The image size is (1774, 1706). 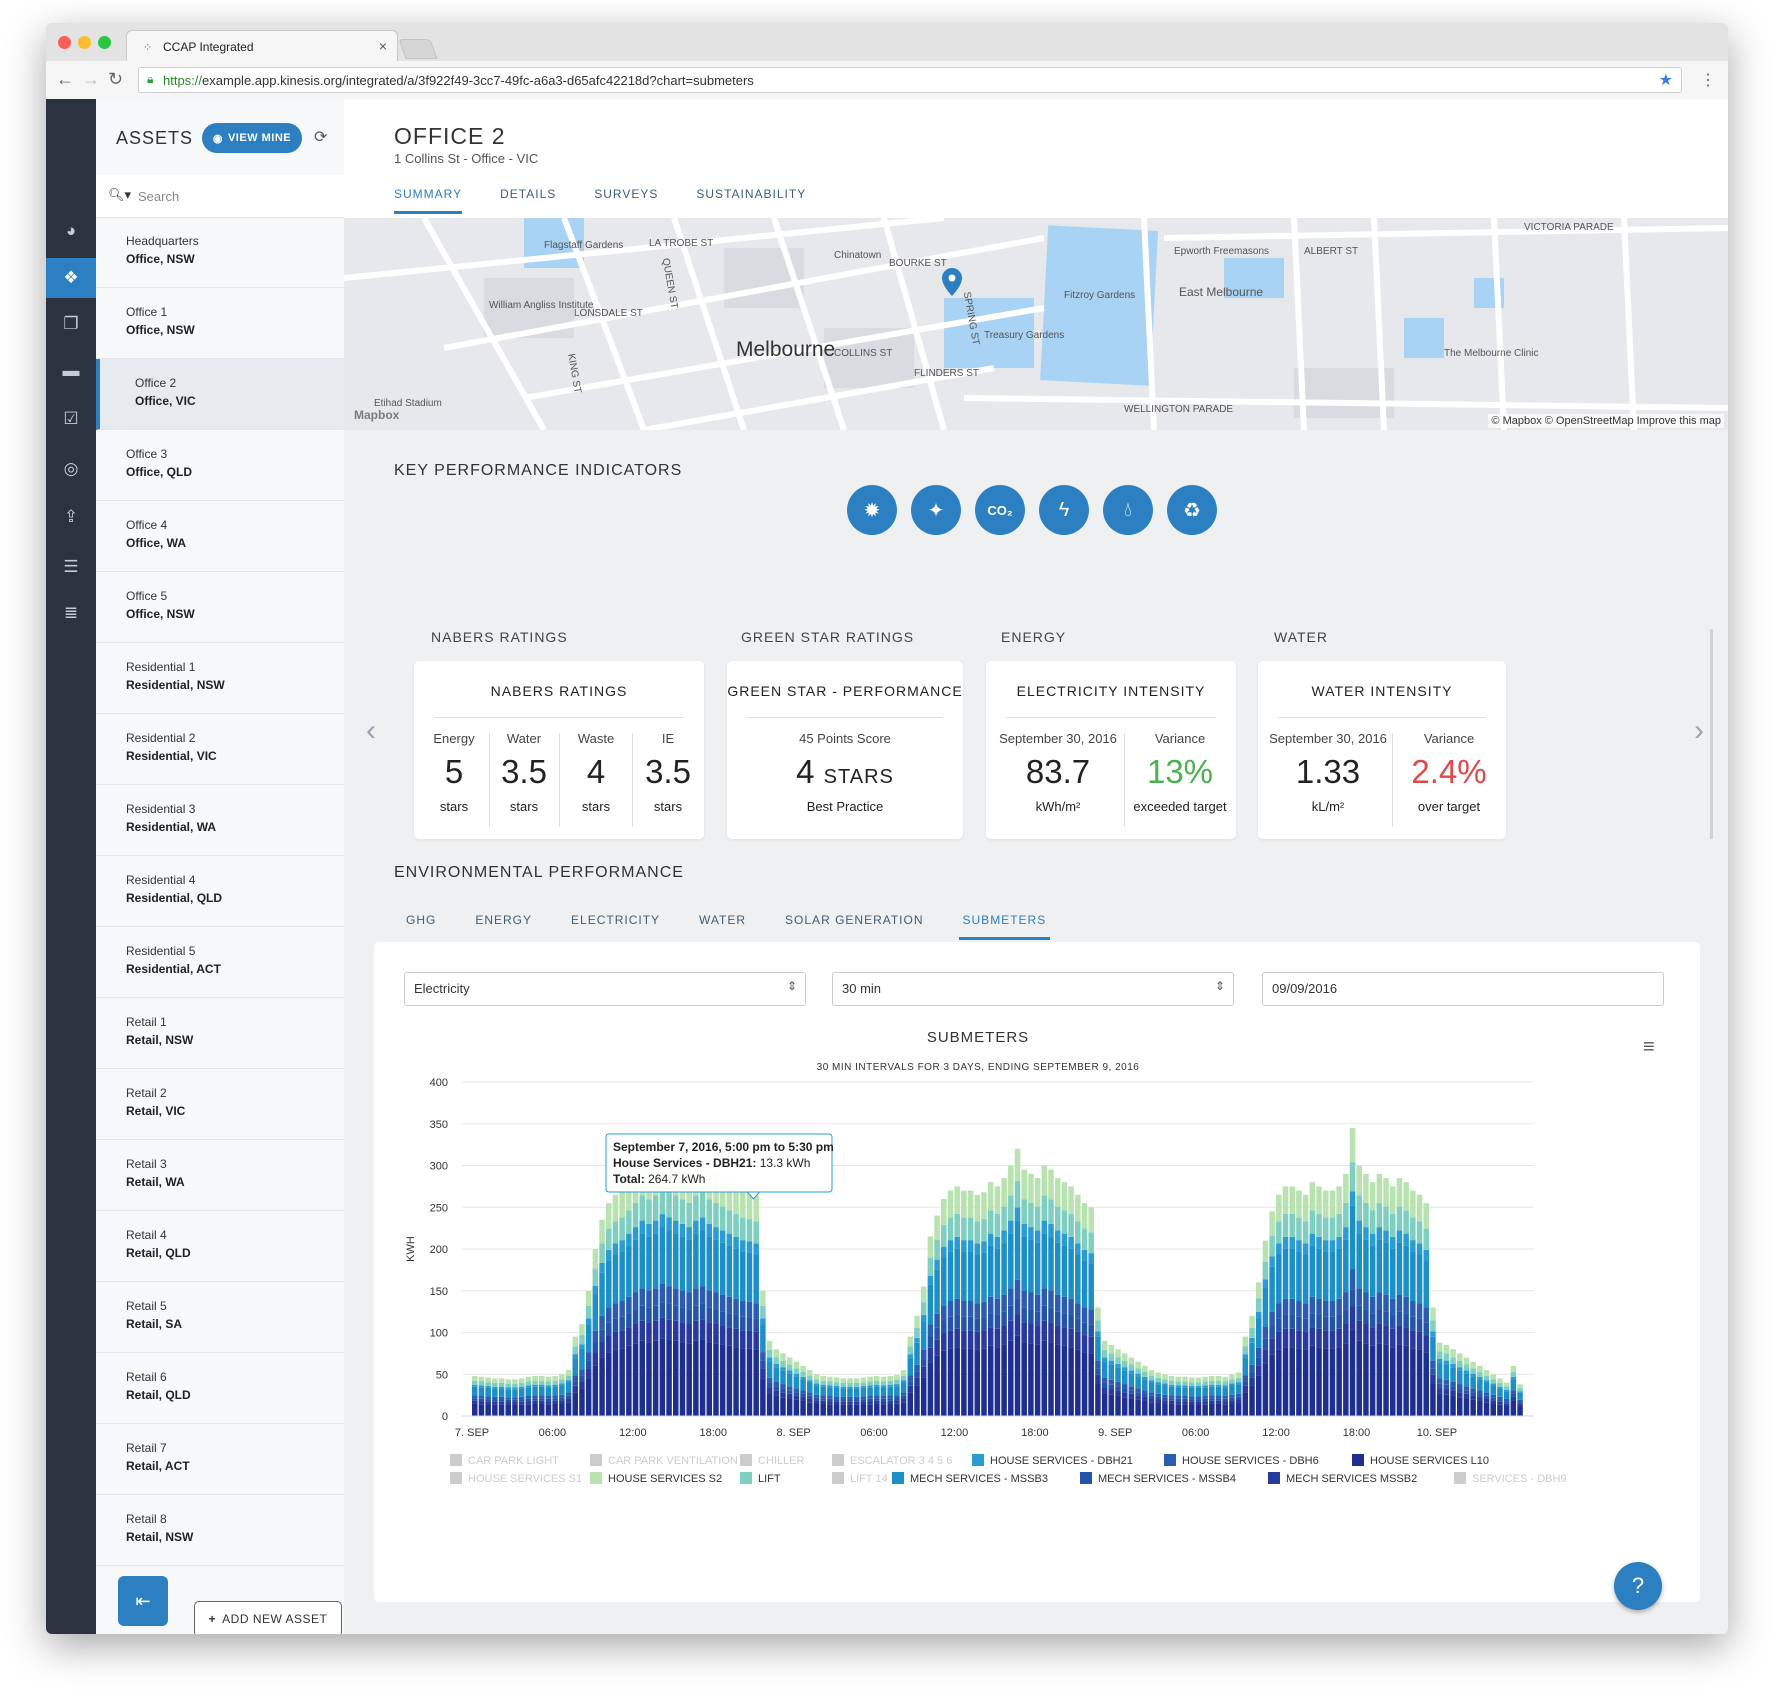 What do you see at coordinates (220, 962) in the screenshot?
I see `asset-list-item: Residential 5 Residential, ACT` at bounding box center [220, 962].